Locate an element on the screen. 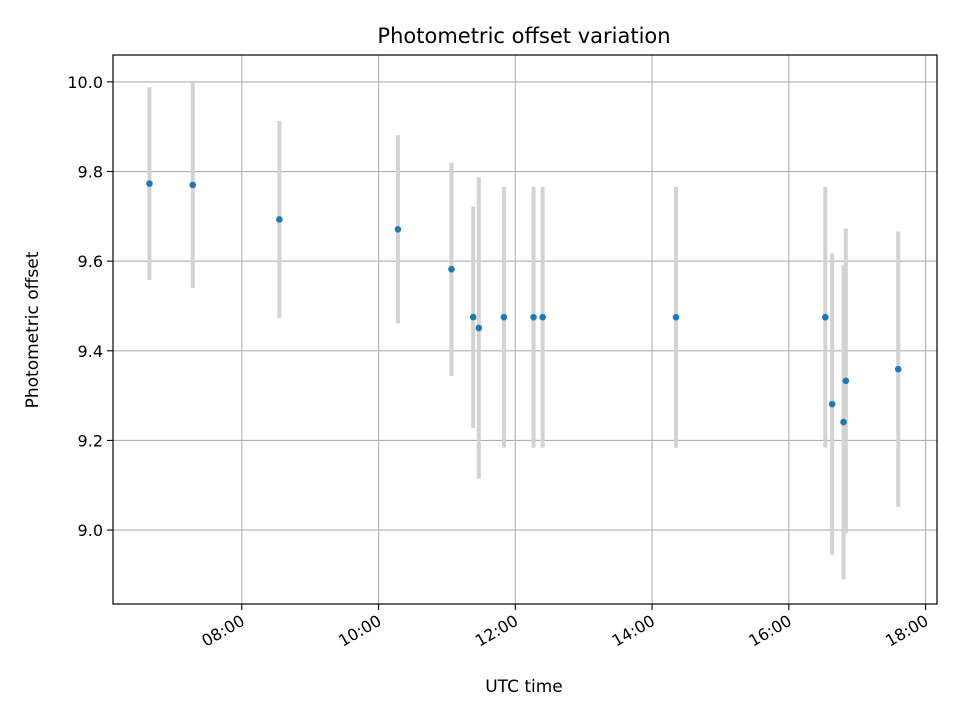  y-tick-label: 9.0 is located at coordinates (90, 530).